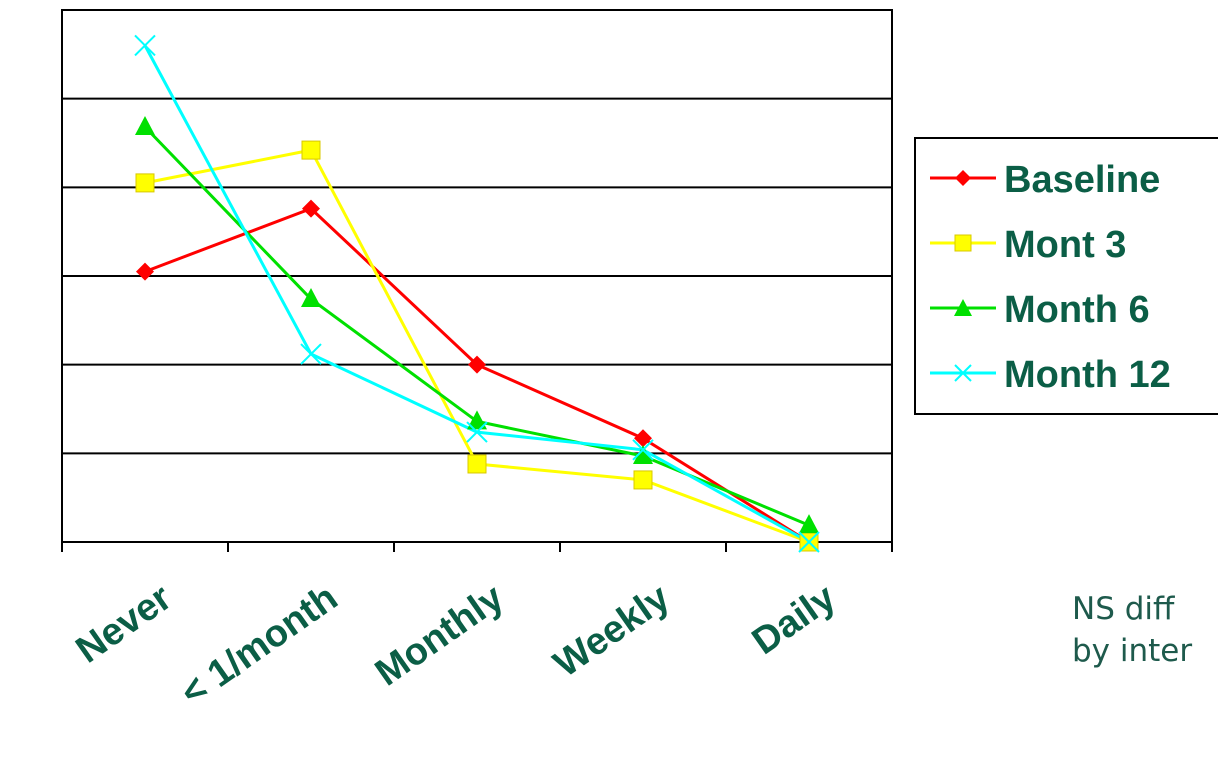  Describe the element at coordinates (1132, 651) in the screenshot. I see `note-line-2: by inter` at that location.